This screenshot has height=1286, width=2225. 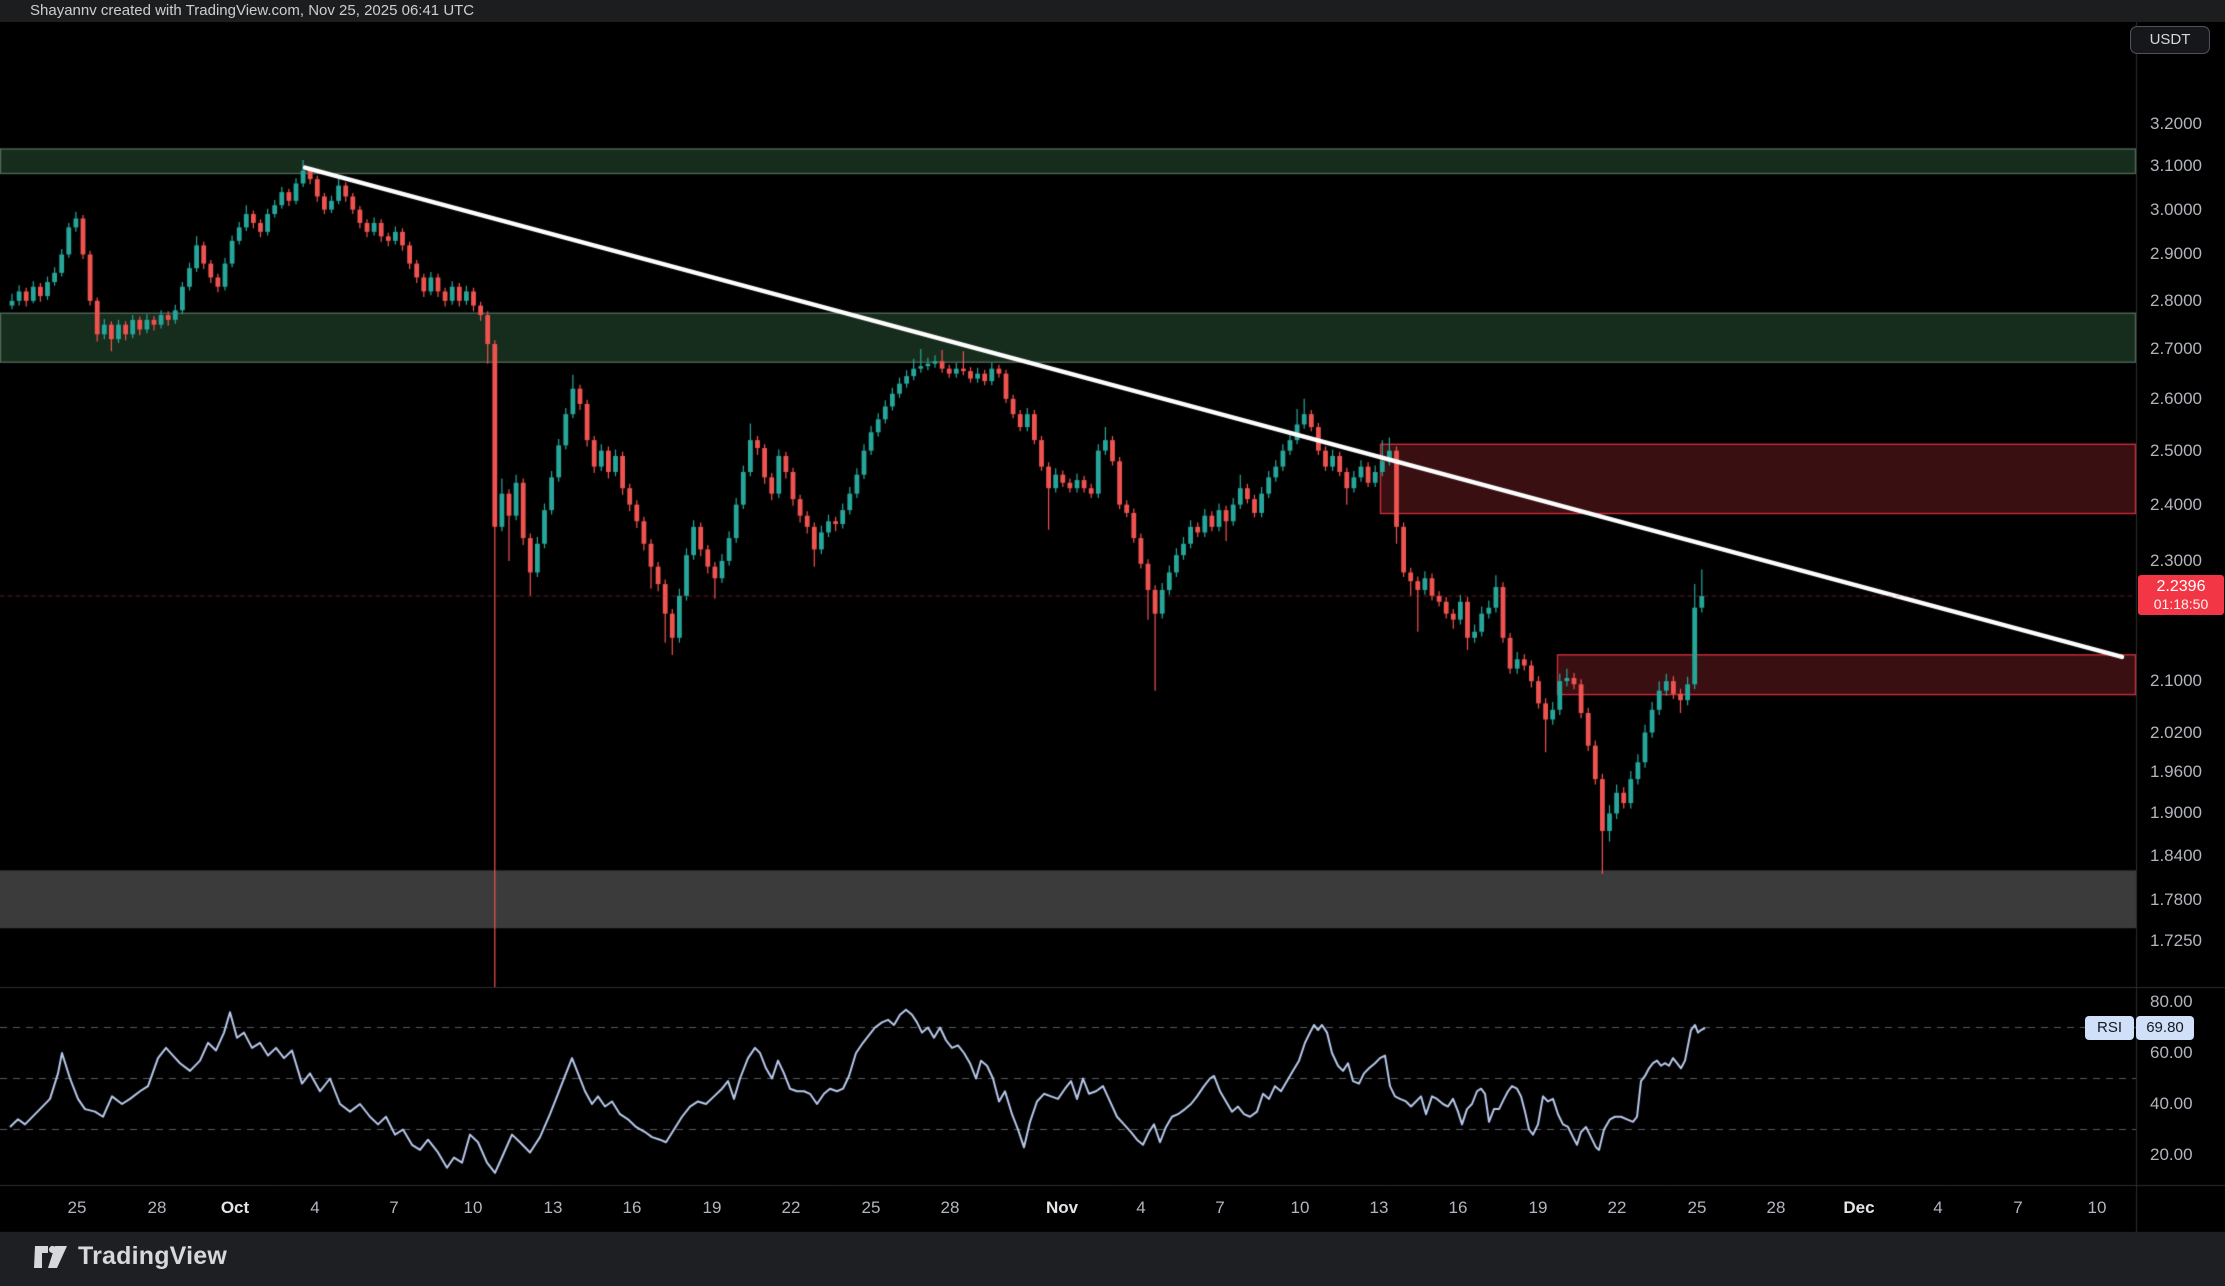 I want to click on price-tick-label: 1.9000, so click(x=2176, y=813).